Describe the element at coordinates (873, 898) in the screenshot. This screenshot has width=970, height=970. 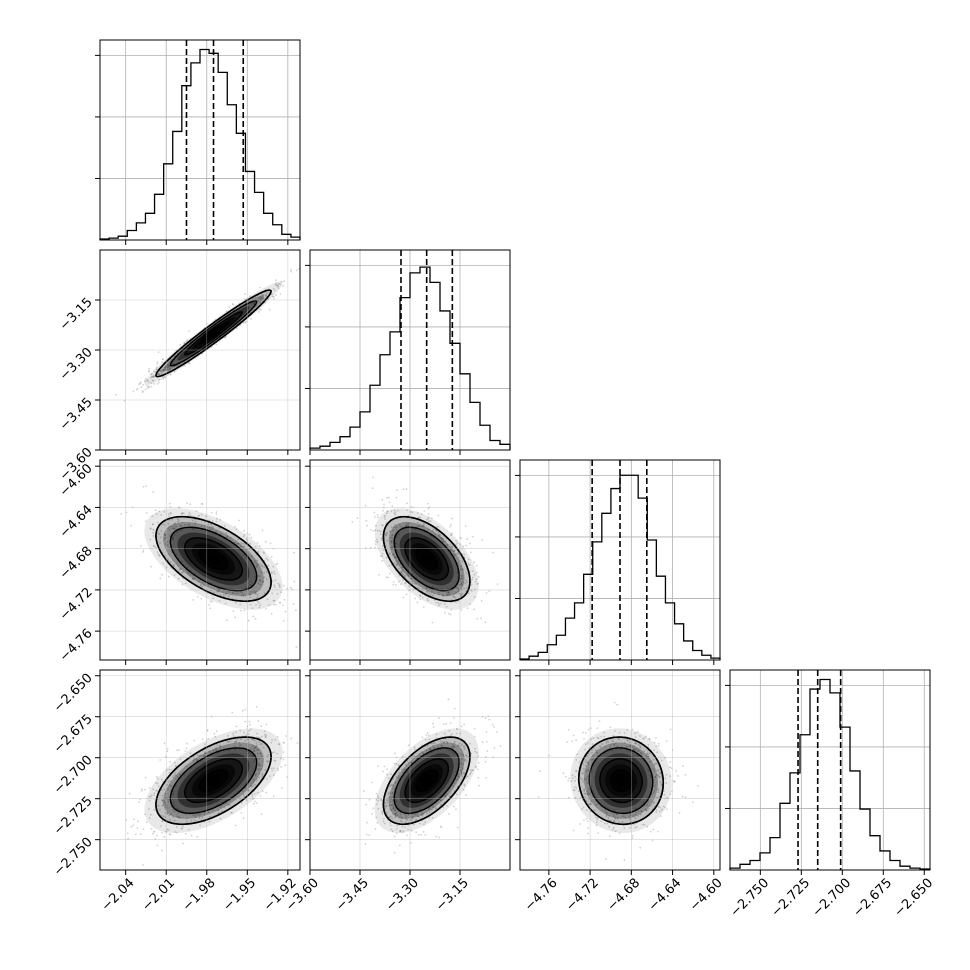
I see `x-tick-label-3-3: −2.675` at that location.